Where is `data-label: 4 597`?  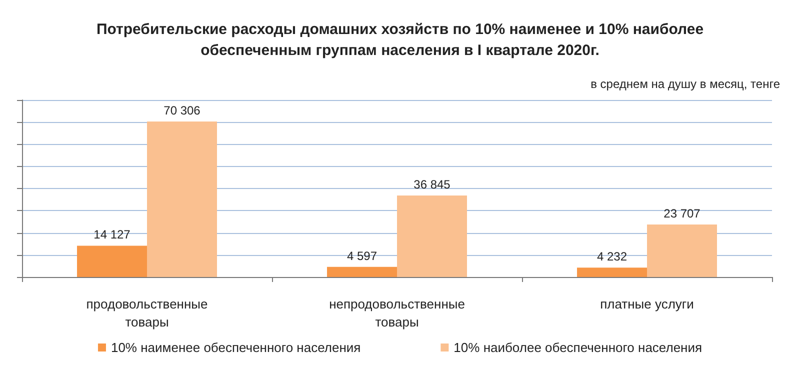
data-label: 4 597 is located at coordinates (362, 255).